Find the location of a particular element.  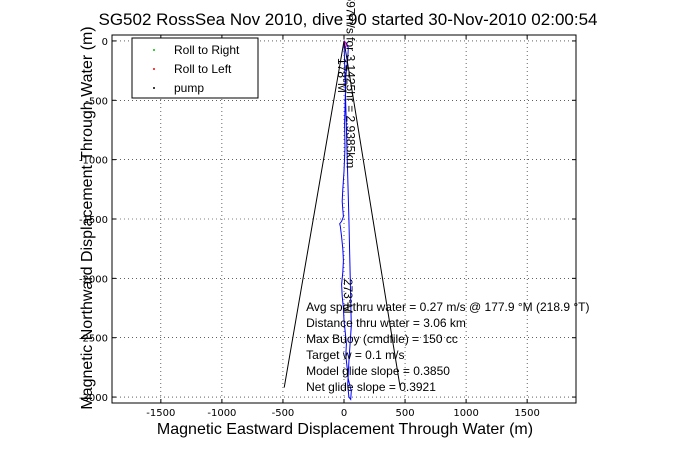

annotation-text: Model glide slope = 0.3850 is located at coordinates (378, 371).